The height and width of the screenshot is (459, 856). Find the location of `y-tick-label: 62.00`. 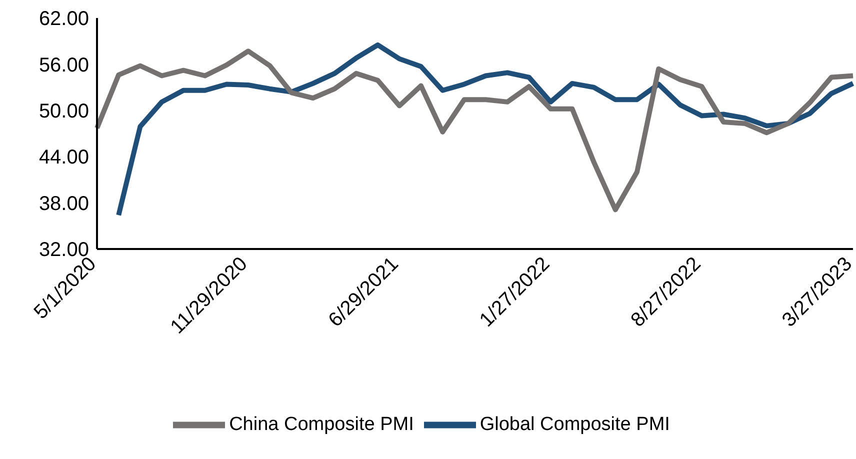

y-tick-label: 62.00 is located at coordinates (63, 19).